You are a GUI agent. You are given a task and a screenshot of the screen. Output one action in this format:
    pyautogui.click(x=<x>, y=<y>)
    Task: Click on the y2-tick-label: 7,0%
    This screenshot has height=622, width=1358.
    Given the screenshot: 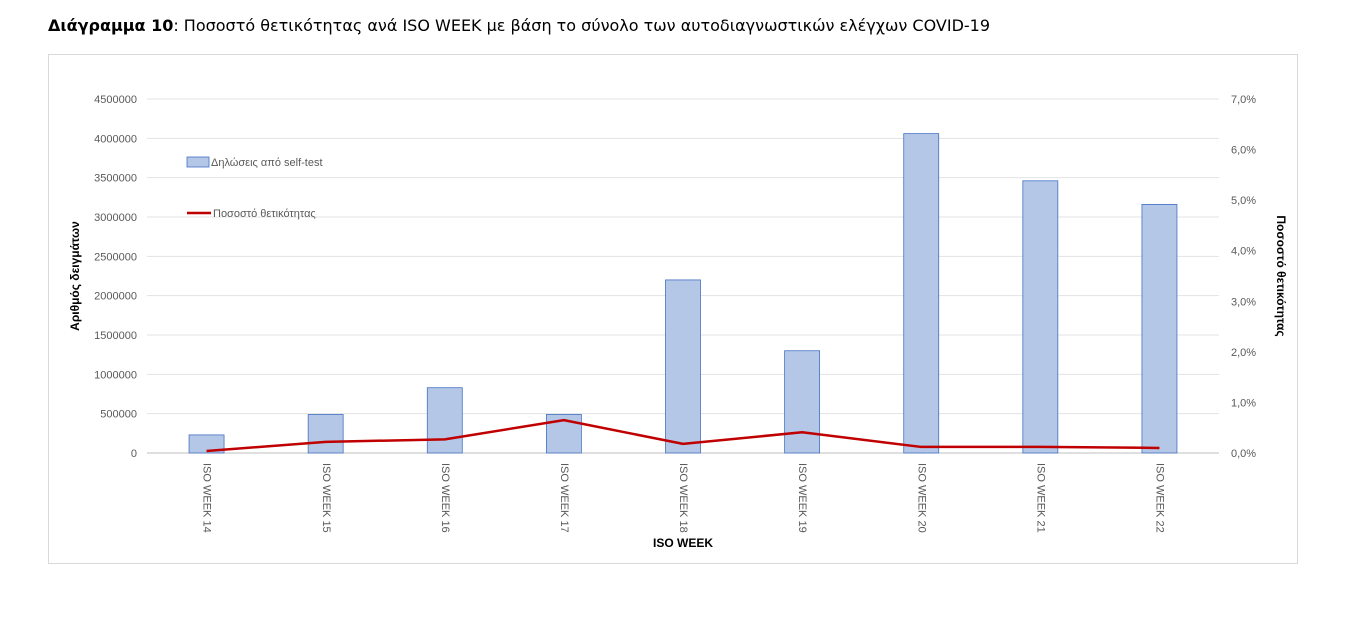 What is the action you would take?
    pyautogui.click(x=1243, y=100)
    